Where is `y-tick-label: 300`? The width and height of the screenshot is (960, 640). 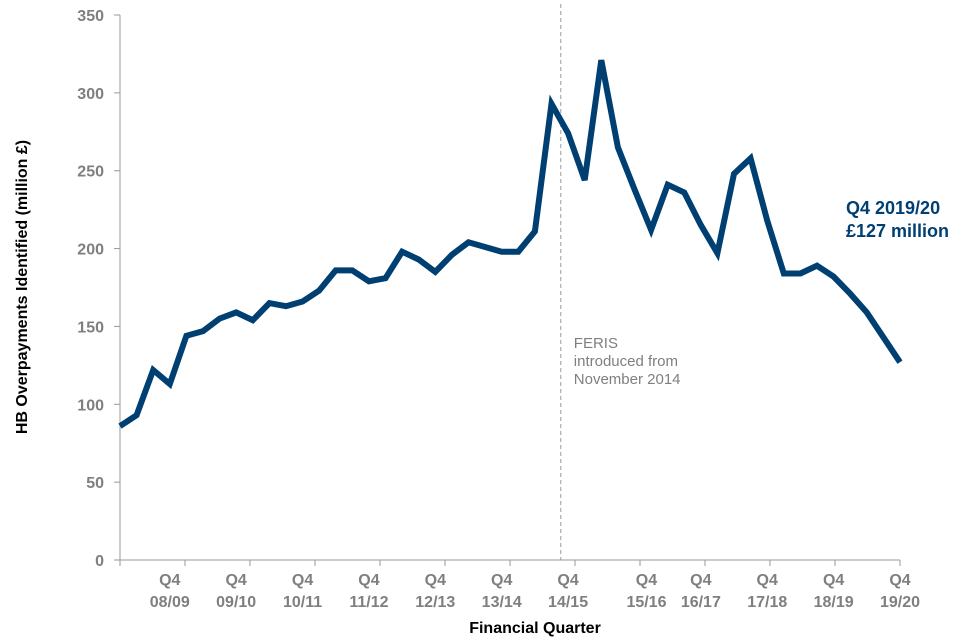 y-tick-label: 300 is located at coordinates (90, 94).